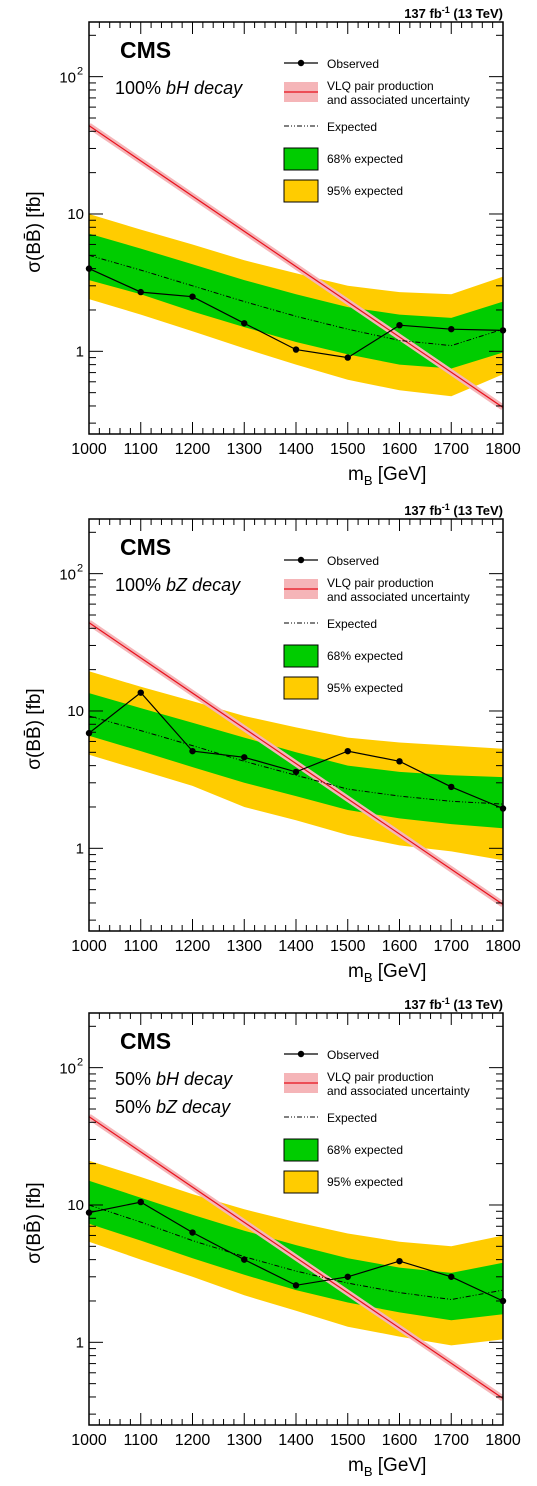 The width and height of the screenshot is (537, 1486). What do you see at coordinates (356, 971) in the screenshot?
I see `x-axis-title-main: m` at bounding box center [356, 971].